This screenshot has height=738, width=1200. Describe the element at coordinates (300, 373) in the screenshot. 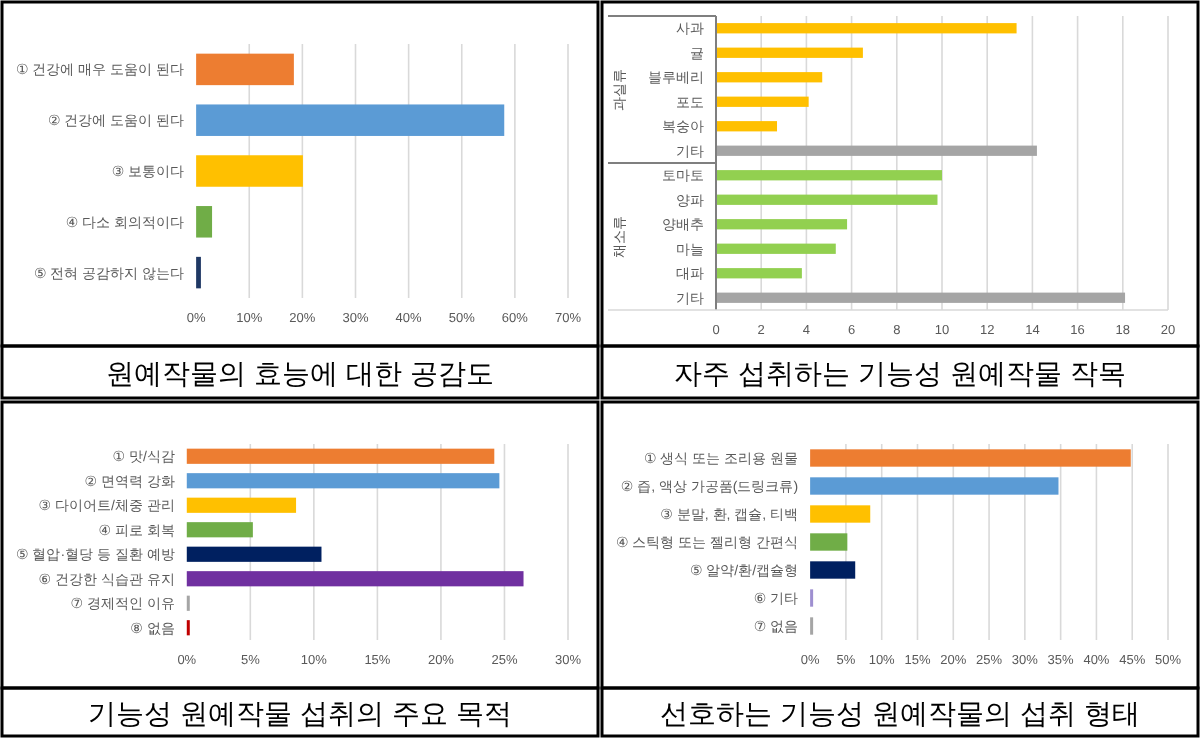

I see `text: 원예작물의 효능에 대한 공감도` at that location.